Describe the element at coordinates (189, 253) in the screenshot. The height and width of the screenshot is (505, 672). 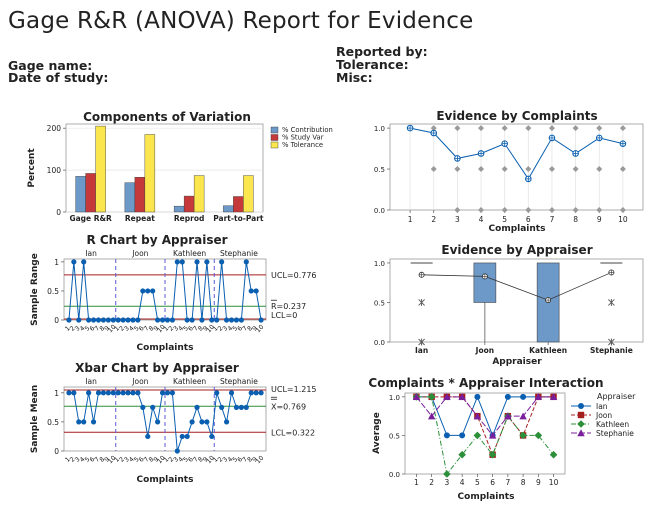
I see `r_chart-appraiser-label: Kathleen` at that location.